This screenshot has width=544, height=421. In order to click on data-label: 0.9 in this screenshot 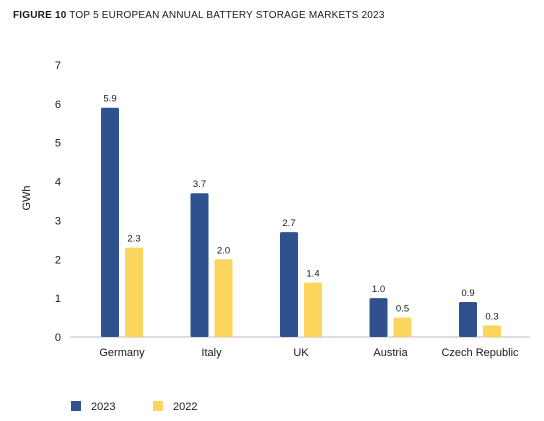, I will do `click(467, 293)`.